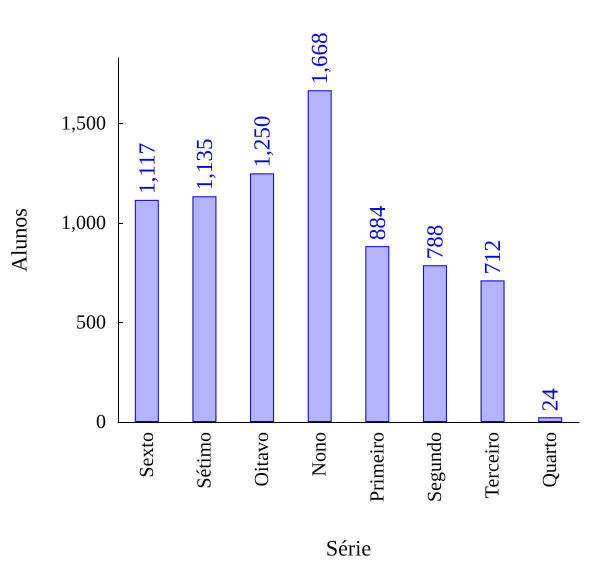  I want to click on y-tick-label: 0, so click(101, 422).